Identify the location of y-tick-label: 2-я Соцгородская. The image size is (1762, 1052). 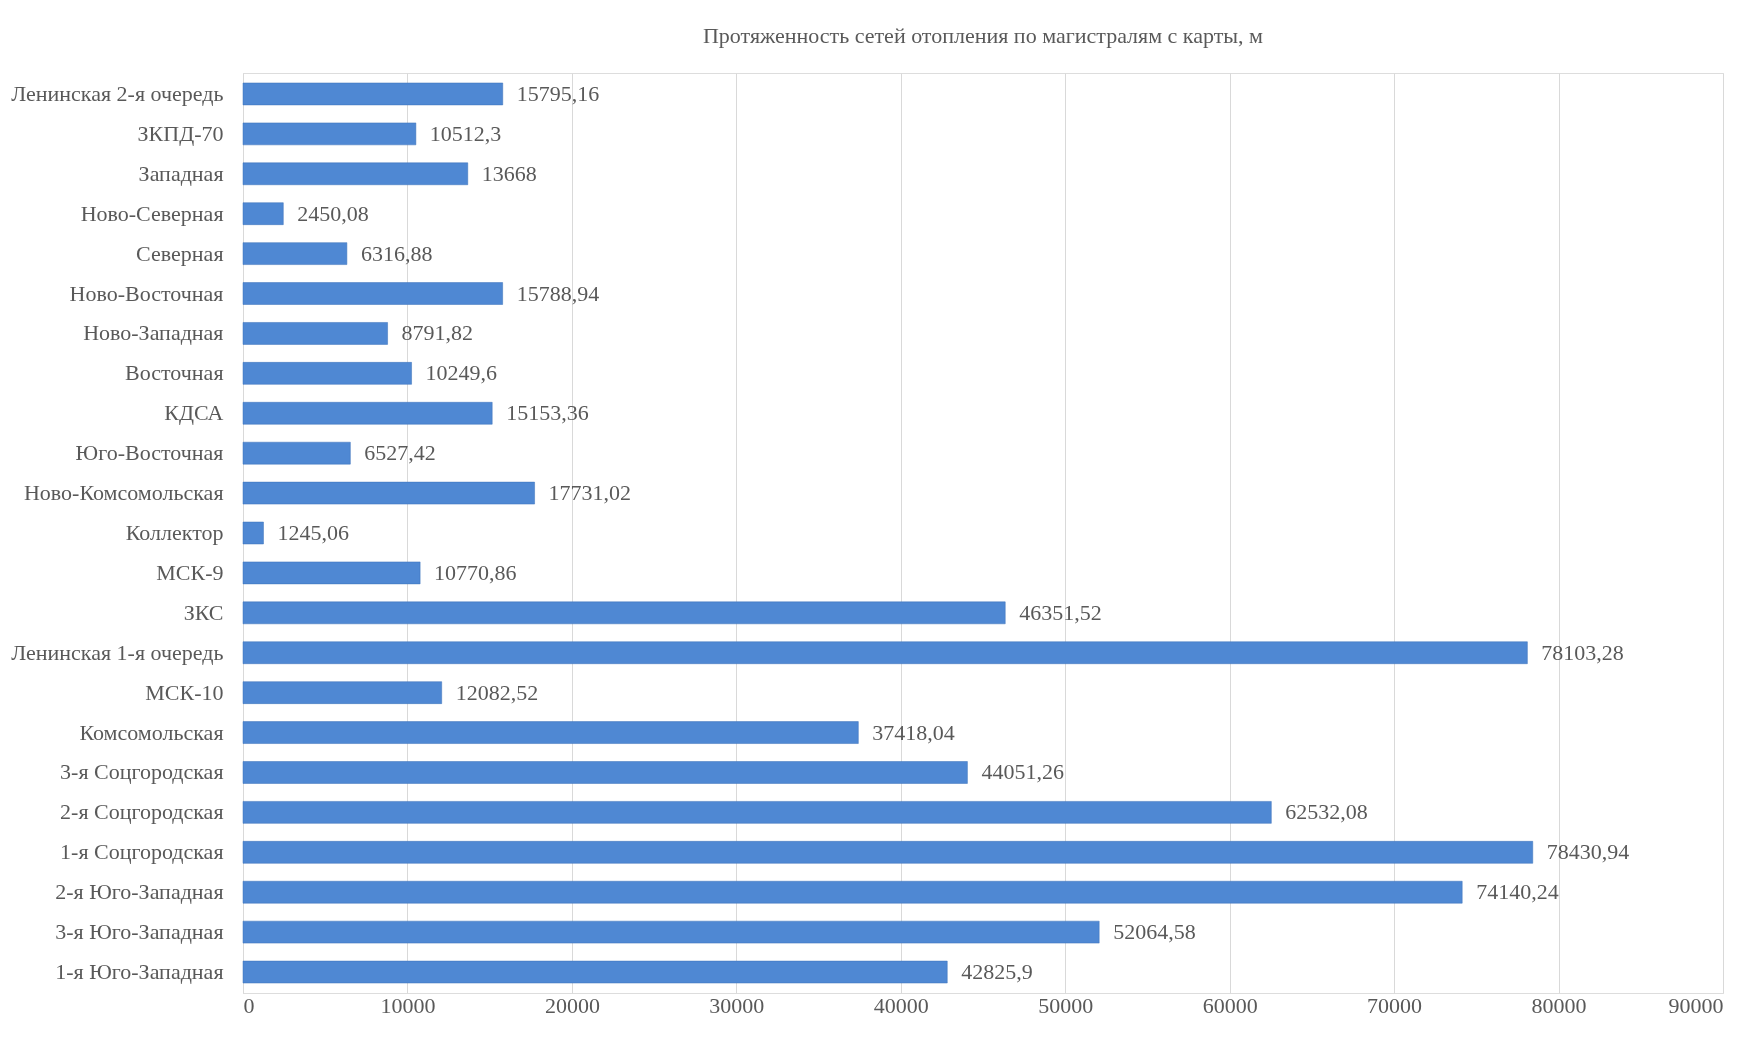
(142, 812).